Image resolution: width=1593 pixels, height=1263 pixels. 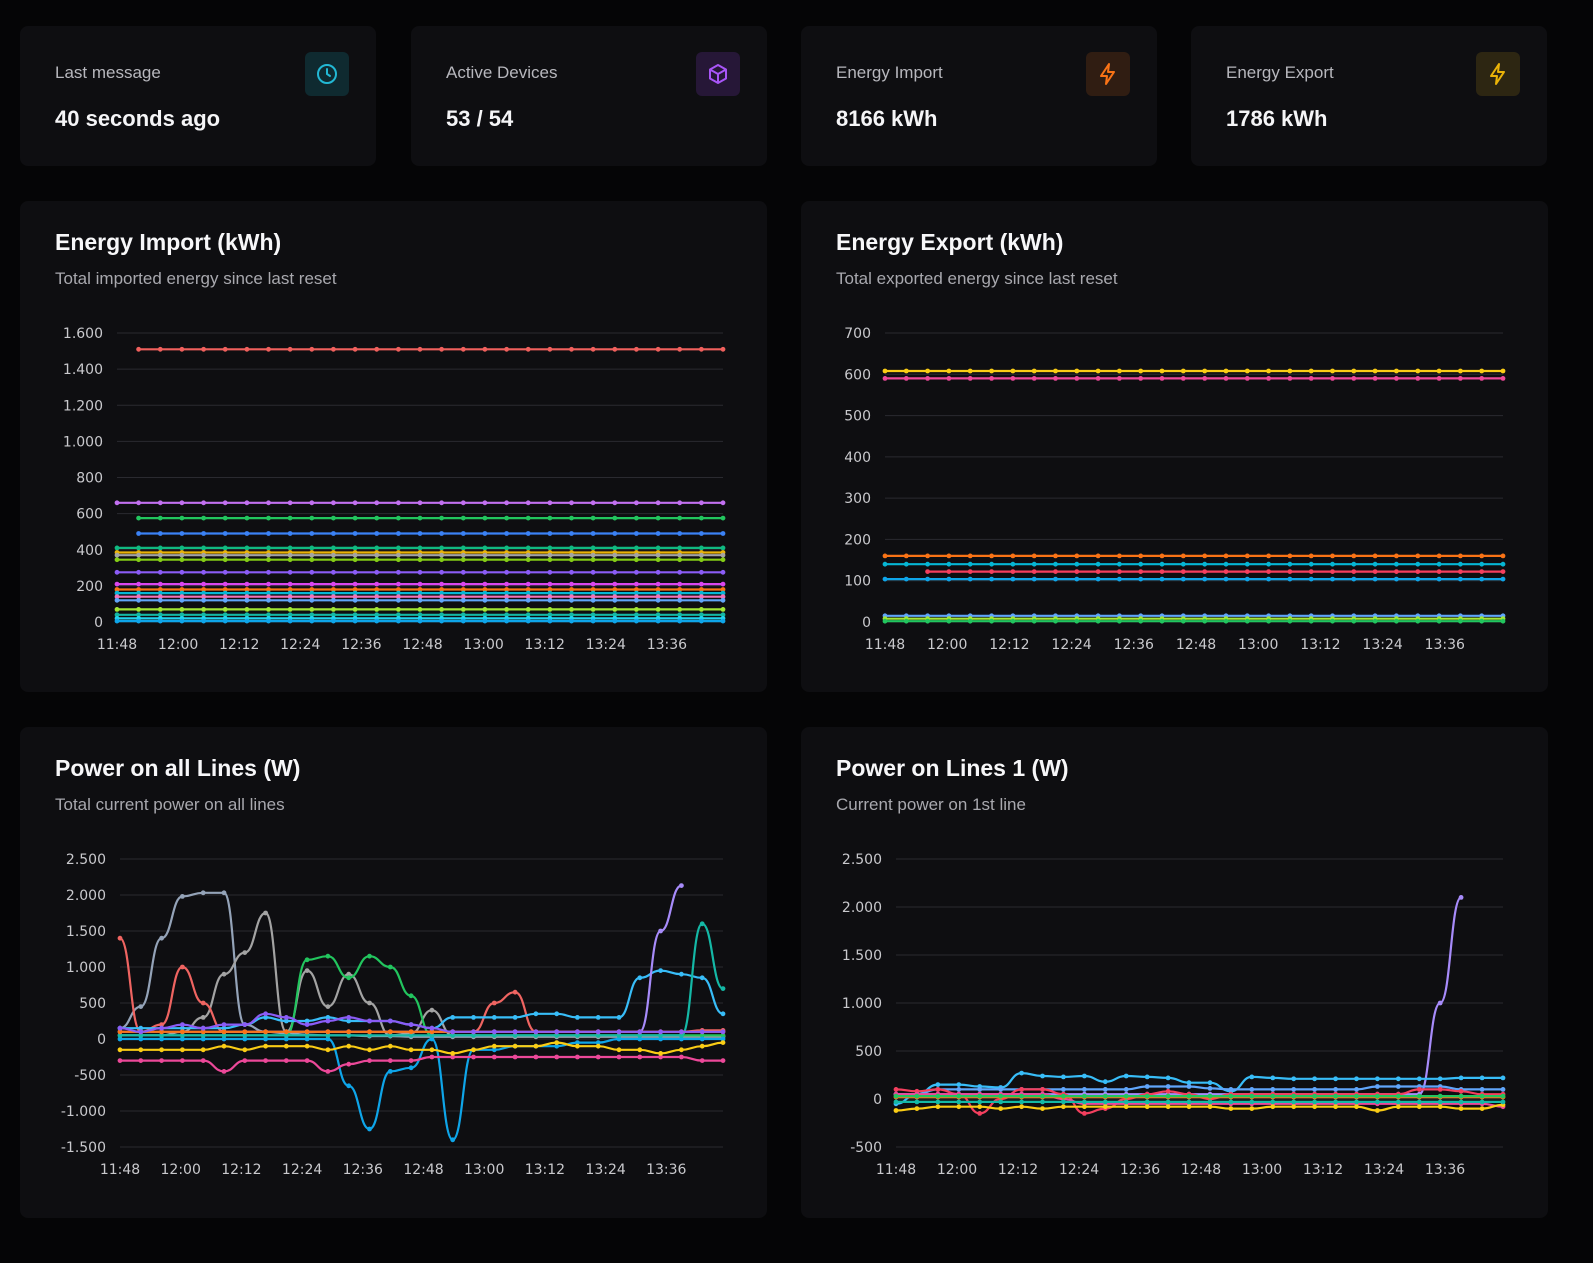 What do you see at coordinates (1194, 556) in the screenshot?
I see `series-s3` at bounding box center [1194, 556].